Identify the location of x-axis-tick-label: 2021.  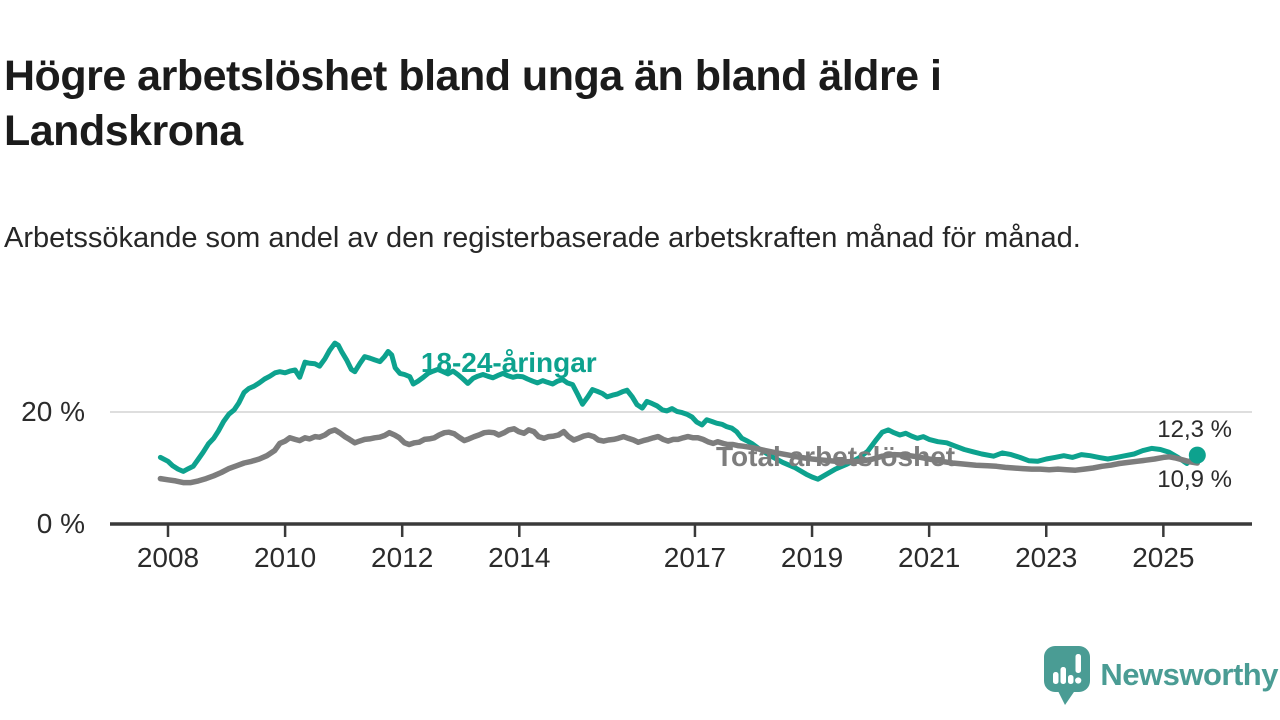
(929, 557).